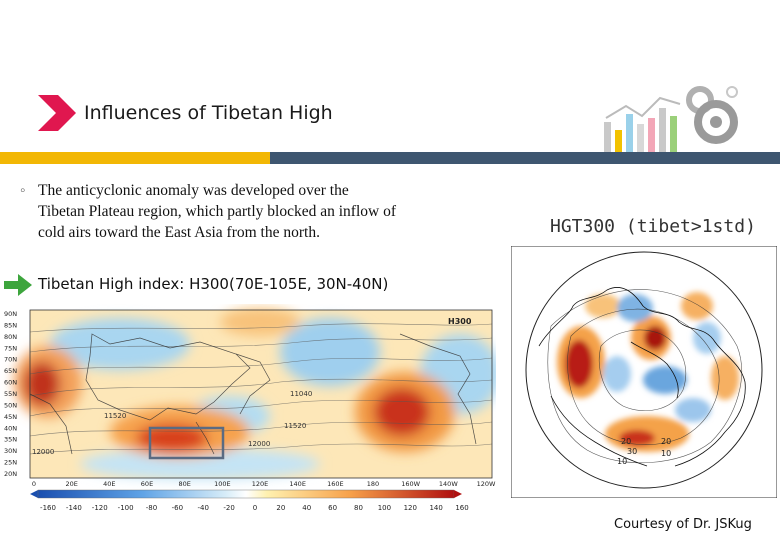 The width and height of the screenshot is (780, 540). I want to click on lon-tick-label: 80E, so click(184, 484).